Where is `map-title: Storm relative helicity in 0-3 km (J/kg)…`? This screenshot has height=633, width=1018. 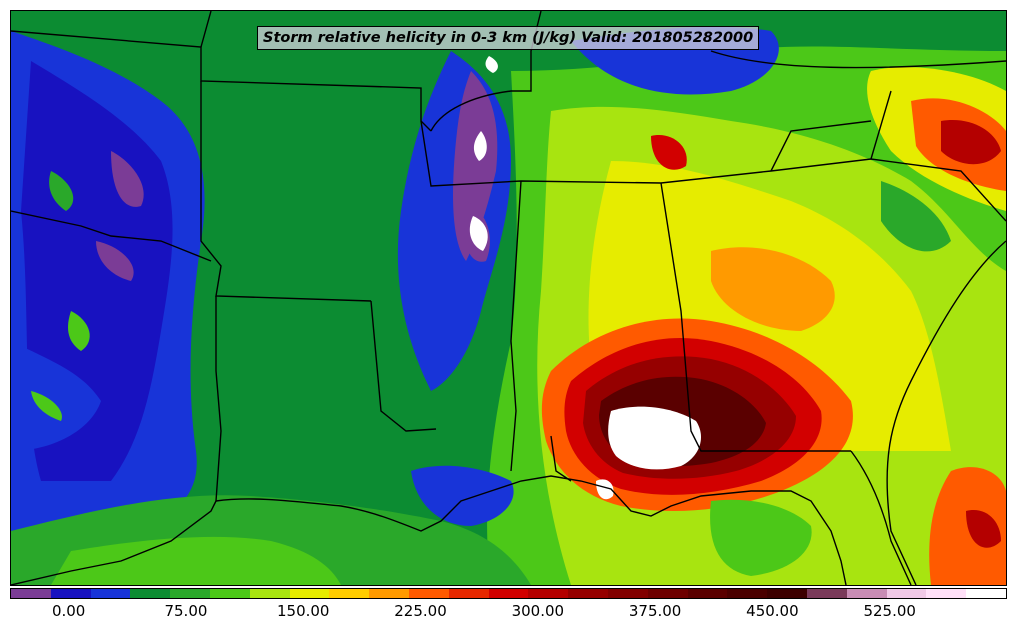 map-title: Storm relative helicity in 0-3 km (J/kg)… is located at coordinates (508, 38).